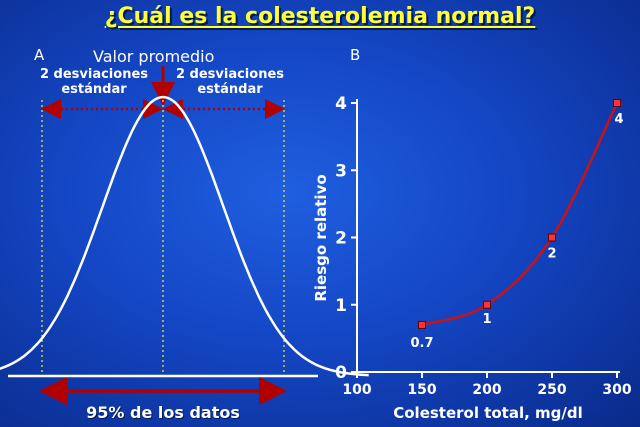  I want to click on data-label: 0.7, so click(421, 343).